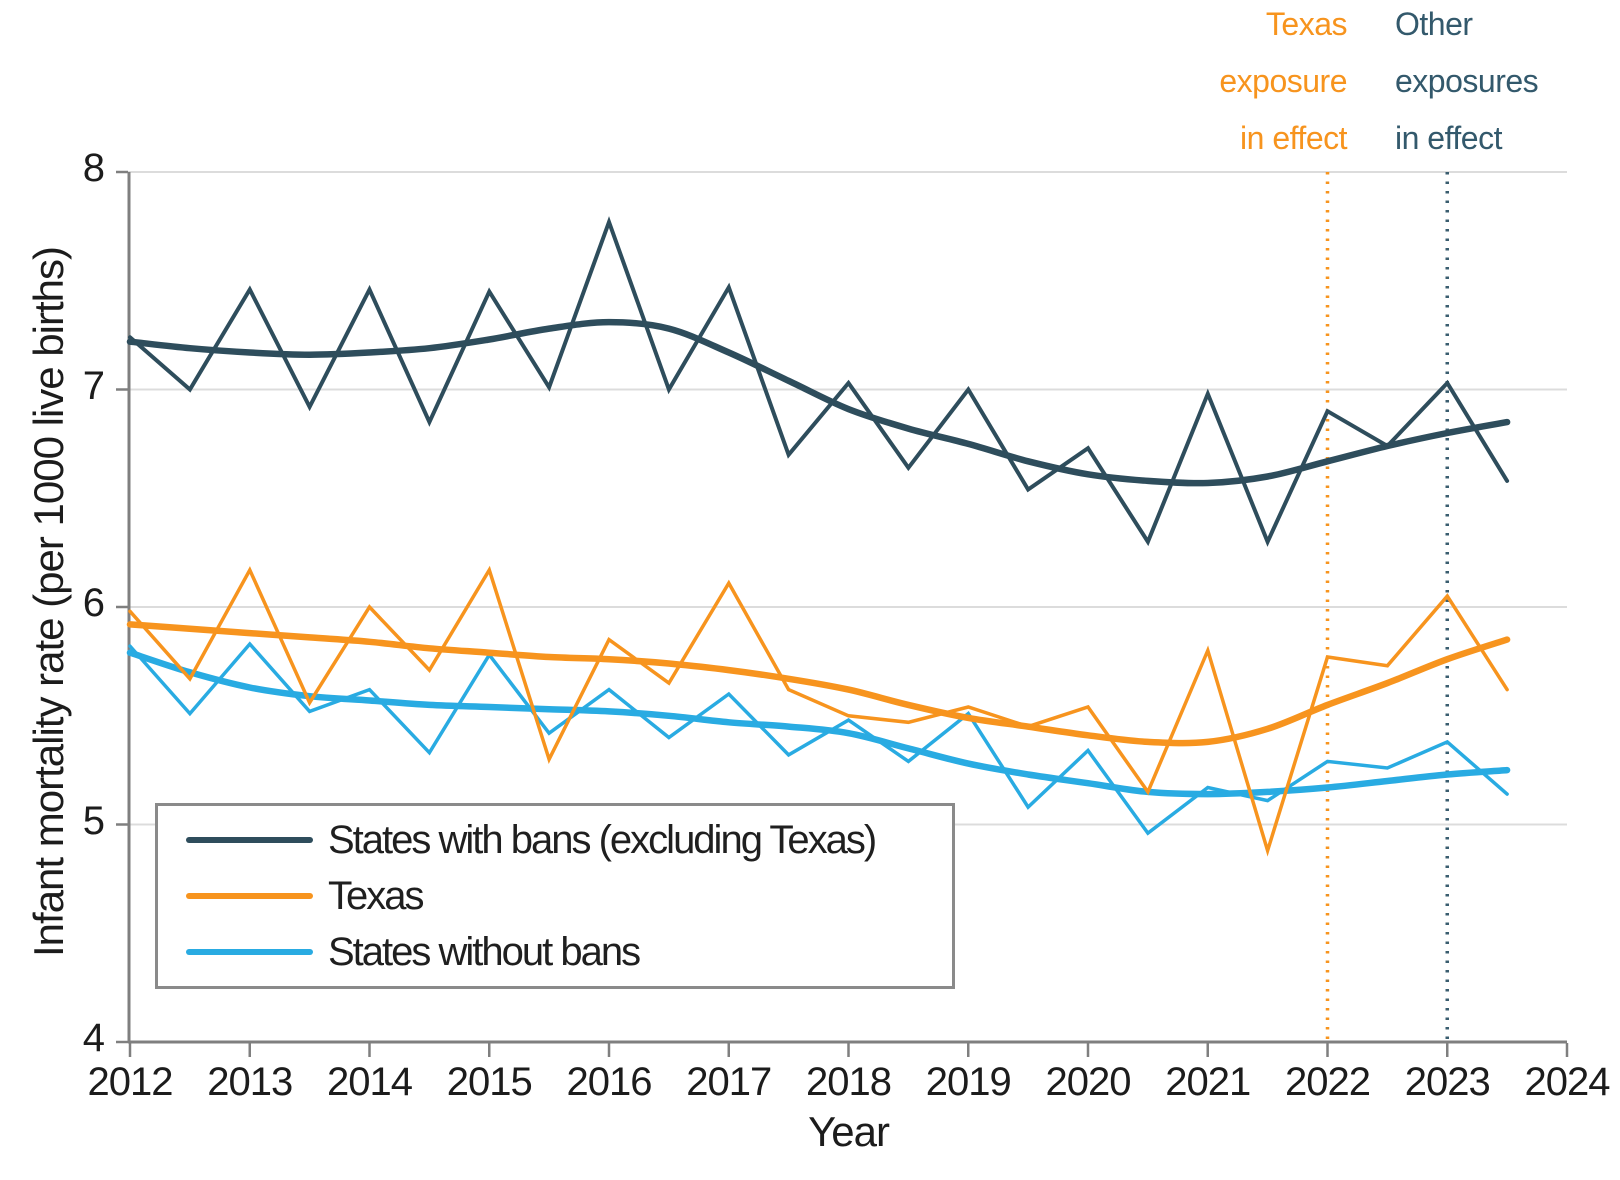 This screenshot has width=1620, height=1180. I want to click on legend-label: Texas, so click(376, 895).